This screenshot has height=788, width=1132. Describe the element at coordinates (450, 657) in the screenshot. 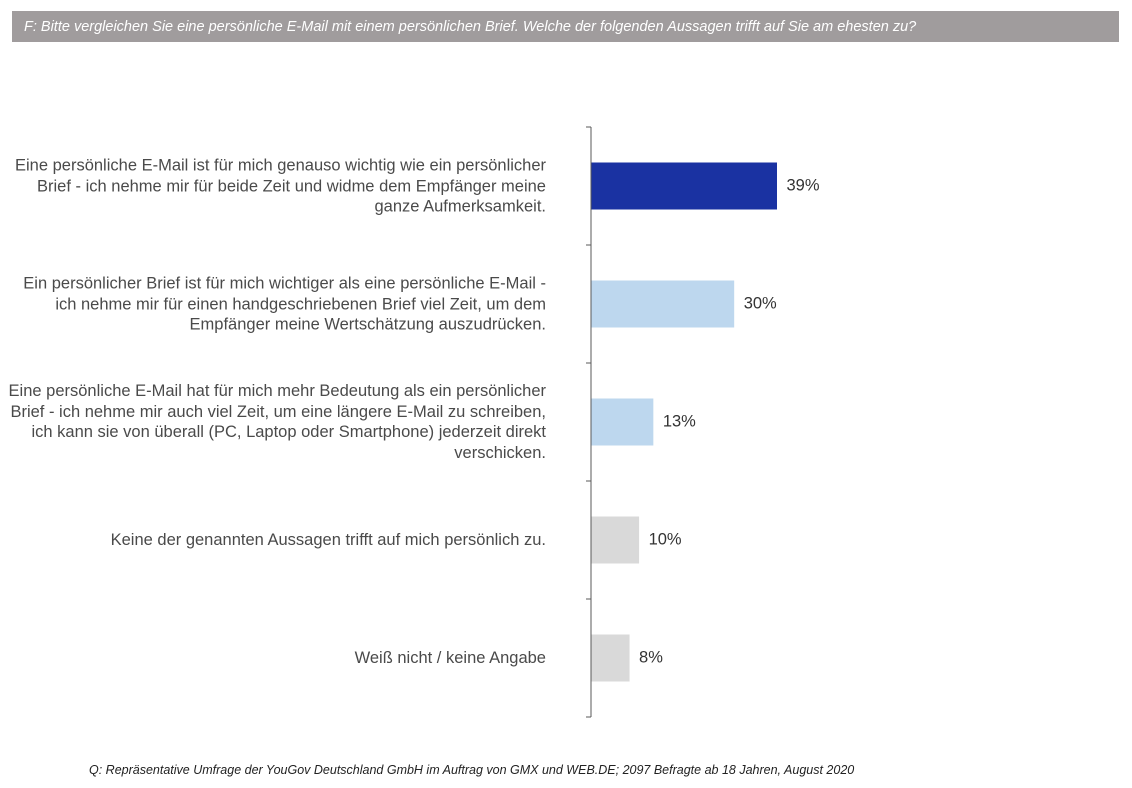

I see `category-label-5: Weiß nicht / keine Angabe` at that location.